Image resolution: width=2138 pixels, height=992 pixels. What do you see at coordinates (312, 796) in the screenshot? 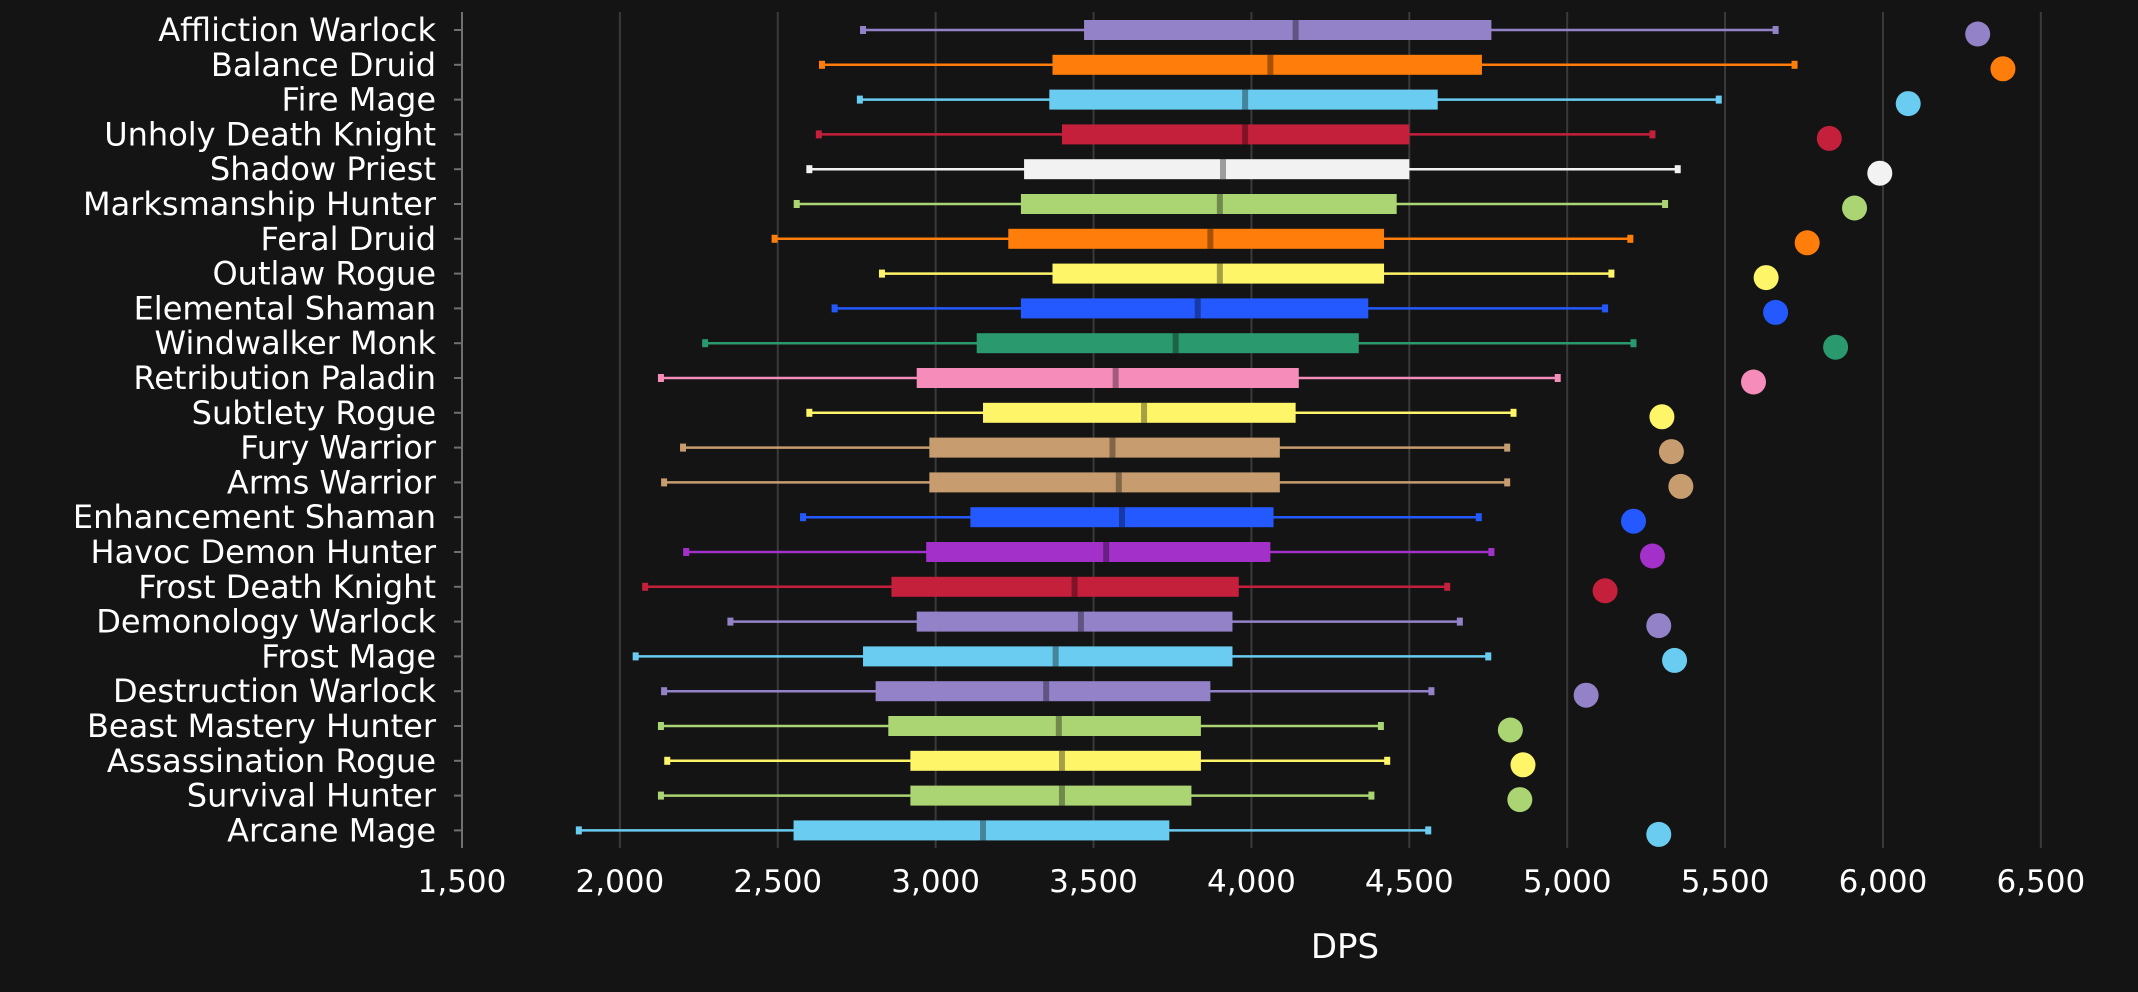
I see `category-label: Survival Hunter` at bounding box center [312, 796].